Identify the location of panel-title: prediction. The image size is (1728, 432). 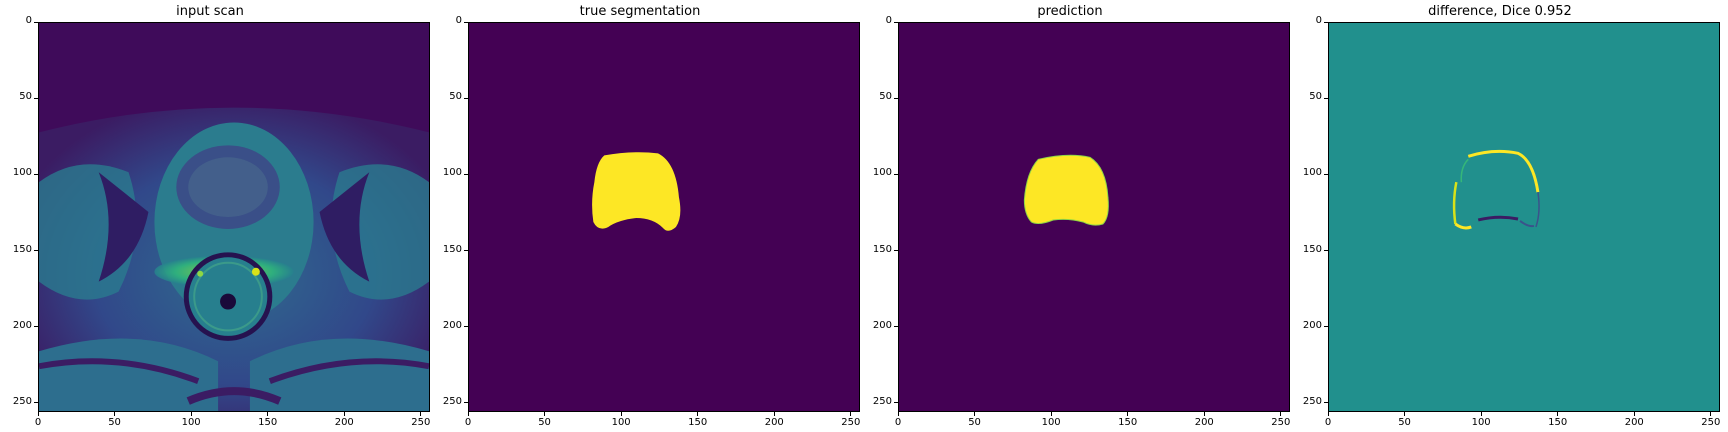
(1070, 11).